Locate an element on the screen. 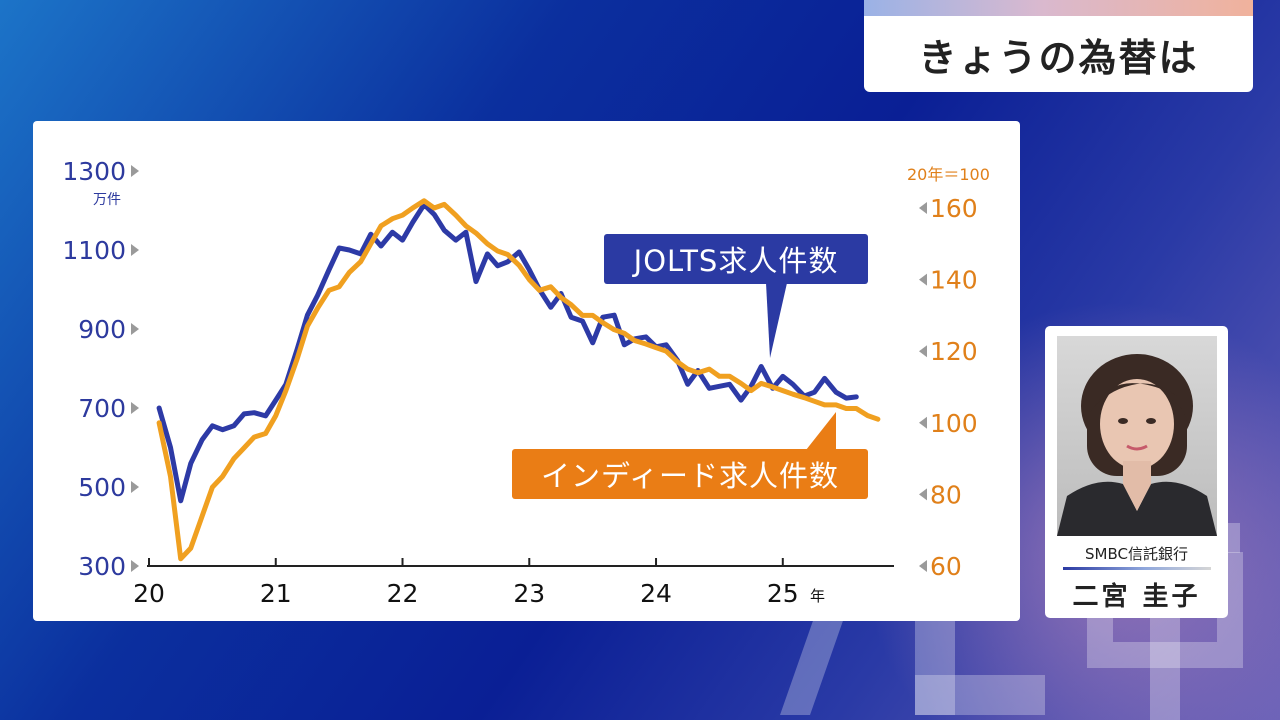  x-axis-tick-label: 25 is located at coordinates (783, 593).